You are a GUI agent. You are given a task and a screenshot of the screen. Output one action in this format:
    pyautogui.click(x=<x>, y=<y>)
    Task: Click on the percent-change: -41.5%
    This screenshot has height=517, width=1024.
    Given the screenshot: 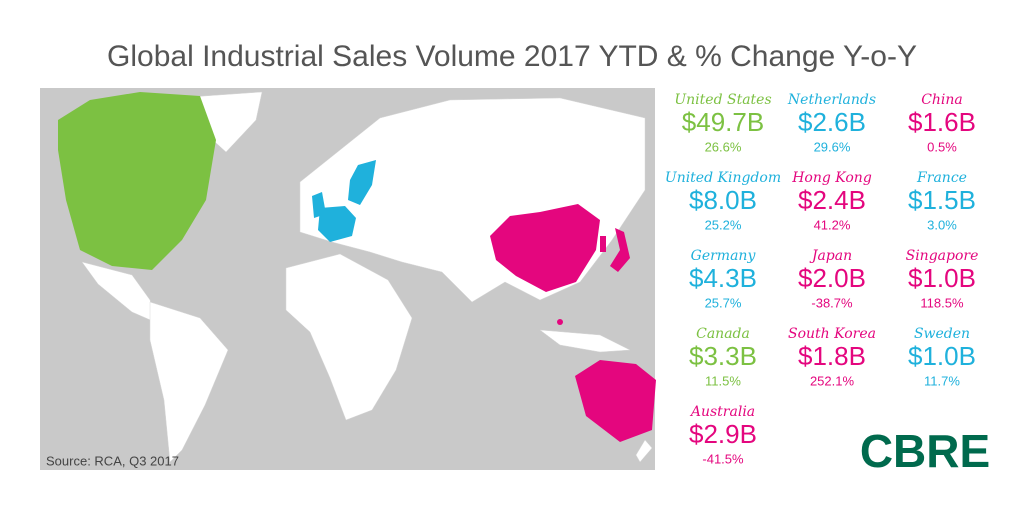 What is the action you would take?
    pyautogui.click(x=723, y=458)
    